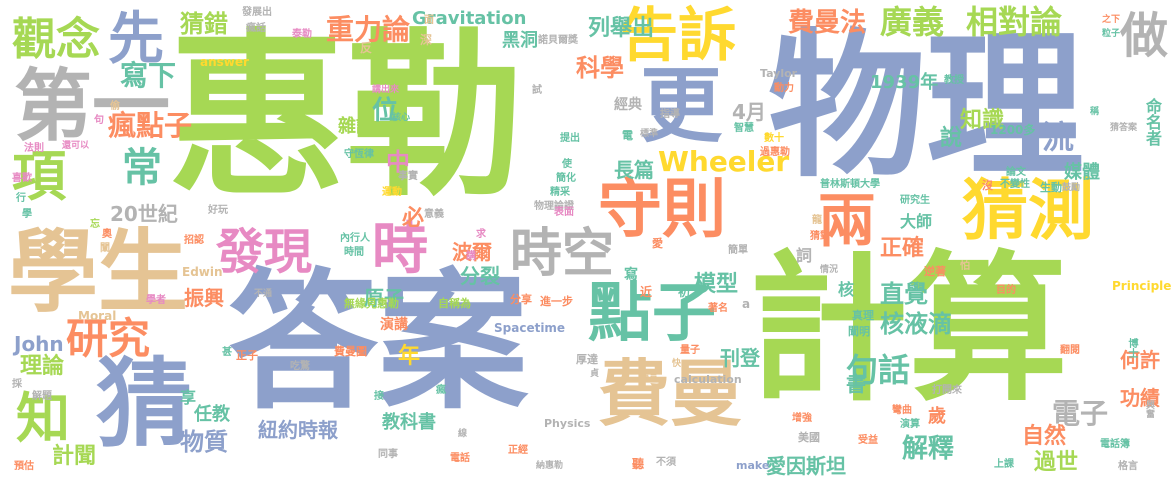 This screenshot has height=482, width=1175. I want to click on word-not-have: 沒, so click(987, 185).